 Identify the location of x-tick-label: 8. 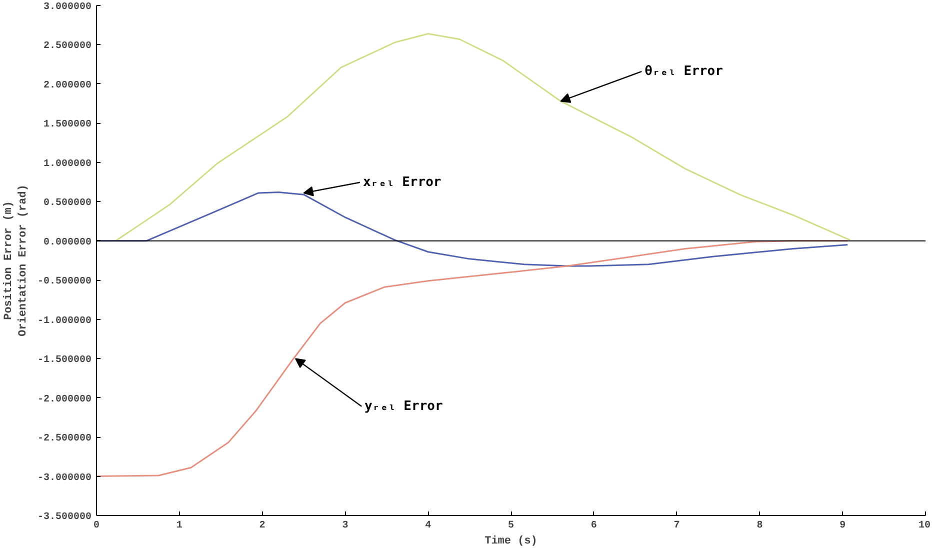
(759, 526).